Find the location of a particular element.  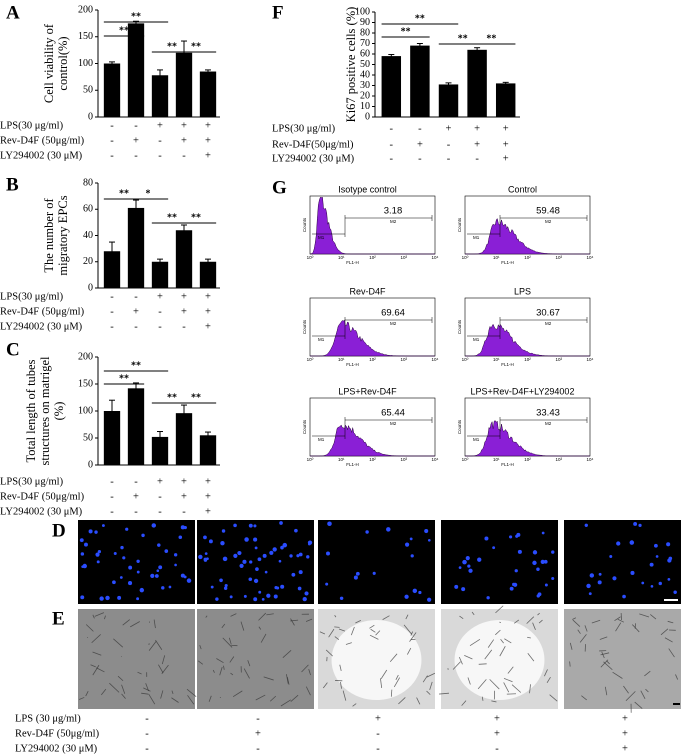

y-axis-label: The number of is located at coordinates (49, 235).